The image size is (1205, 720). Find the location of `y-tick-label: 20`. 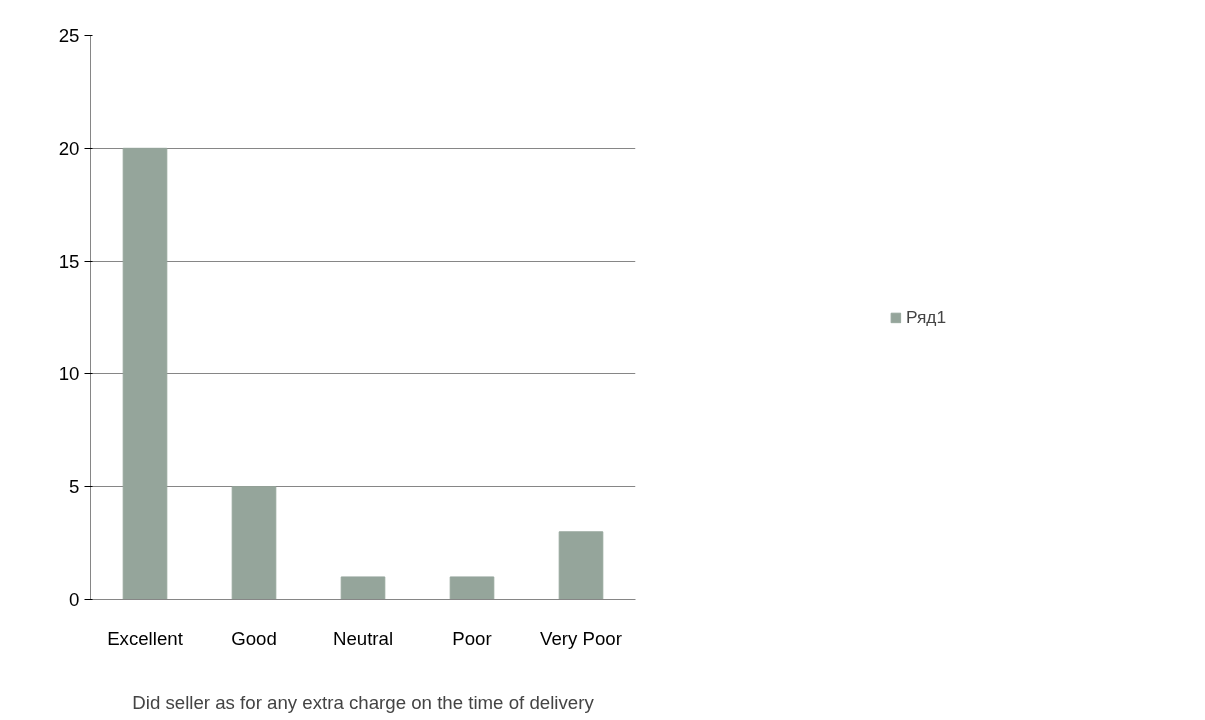

y-tick-label: 20 is located at coordinates (69, 148).